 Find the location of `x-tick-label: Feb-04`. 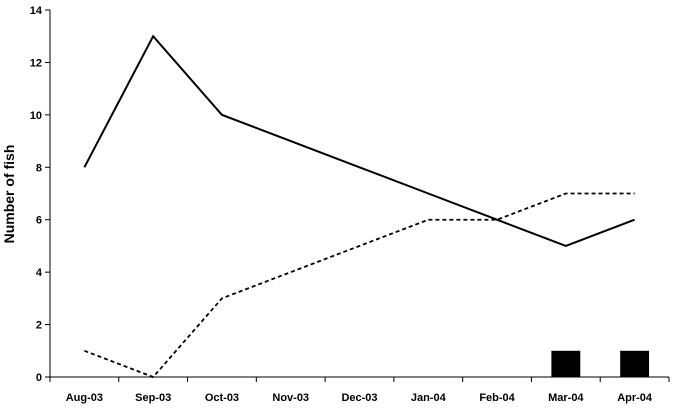

x-tick-label: Feb-04 is located at coordinates (497, 398).